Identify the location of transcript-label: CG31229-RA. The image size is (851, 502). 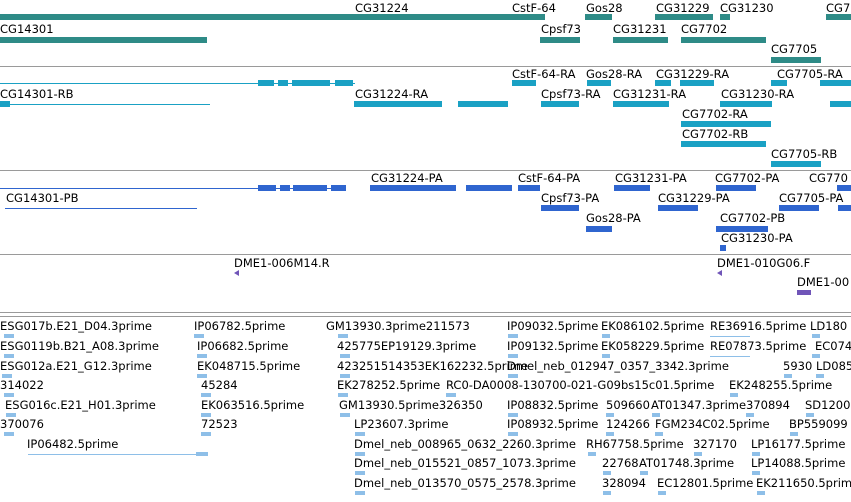
(693, 74).